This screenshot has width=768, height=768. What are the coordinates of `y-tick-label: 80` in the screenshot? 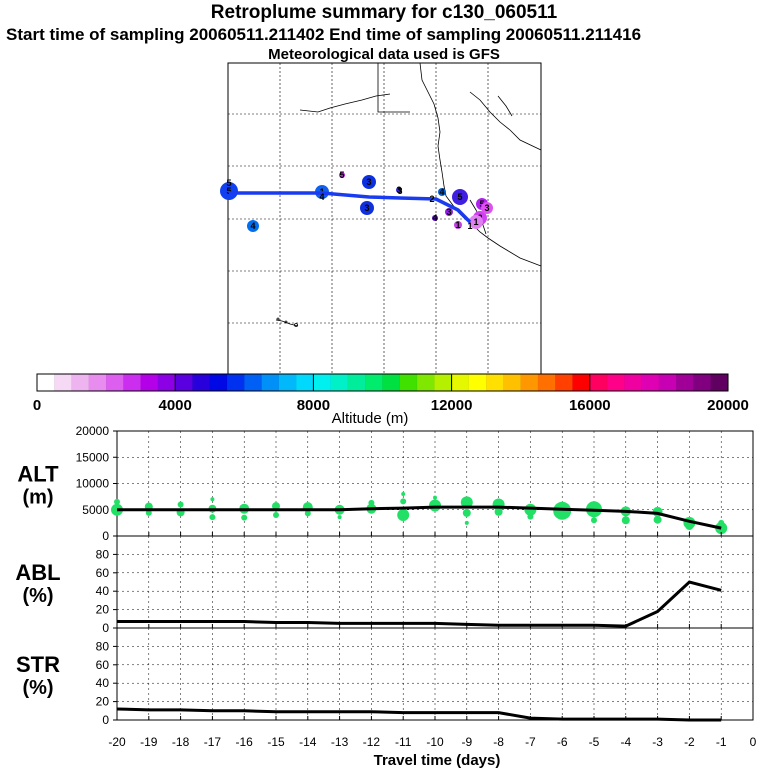 It's located at (103, 554).